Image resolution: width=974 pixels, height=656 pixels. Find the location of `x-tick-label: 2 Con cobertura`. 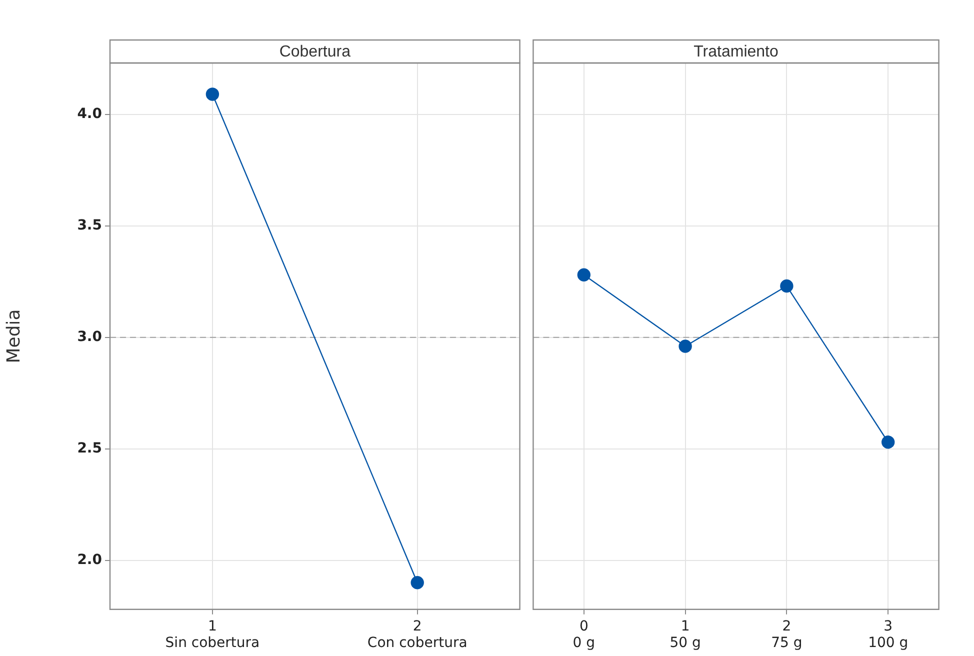

x-tick-label: 2 Con cobertura is located at coordinates (417, 635).